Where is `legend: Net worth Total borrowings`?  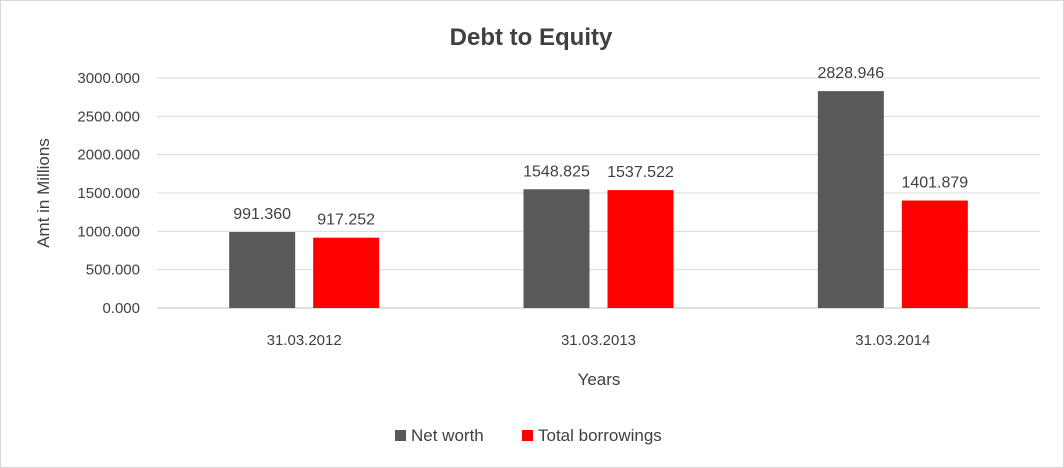 legend: Net worth Total borrowings is located at coordinates (528, 435).